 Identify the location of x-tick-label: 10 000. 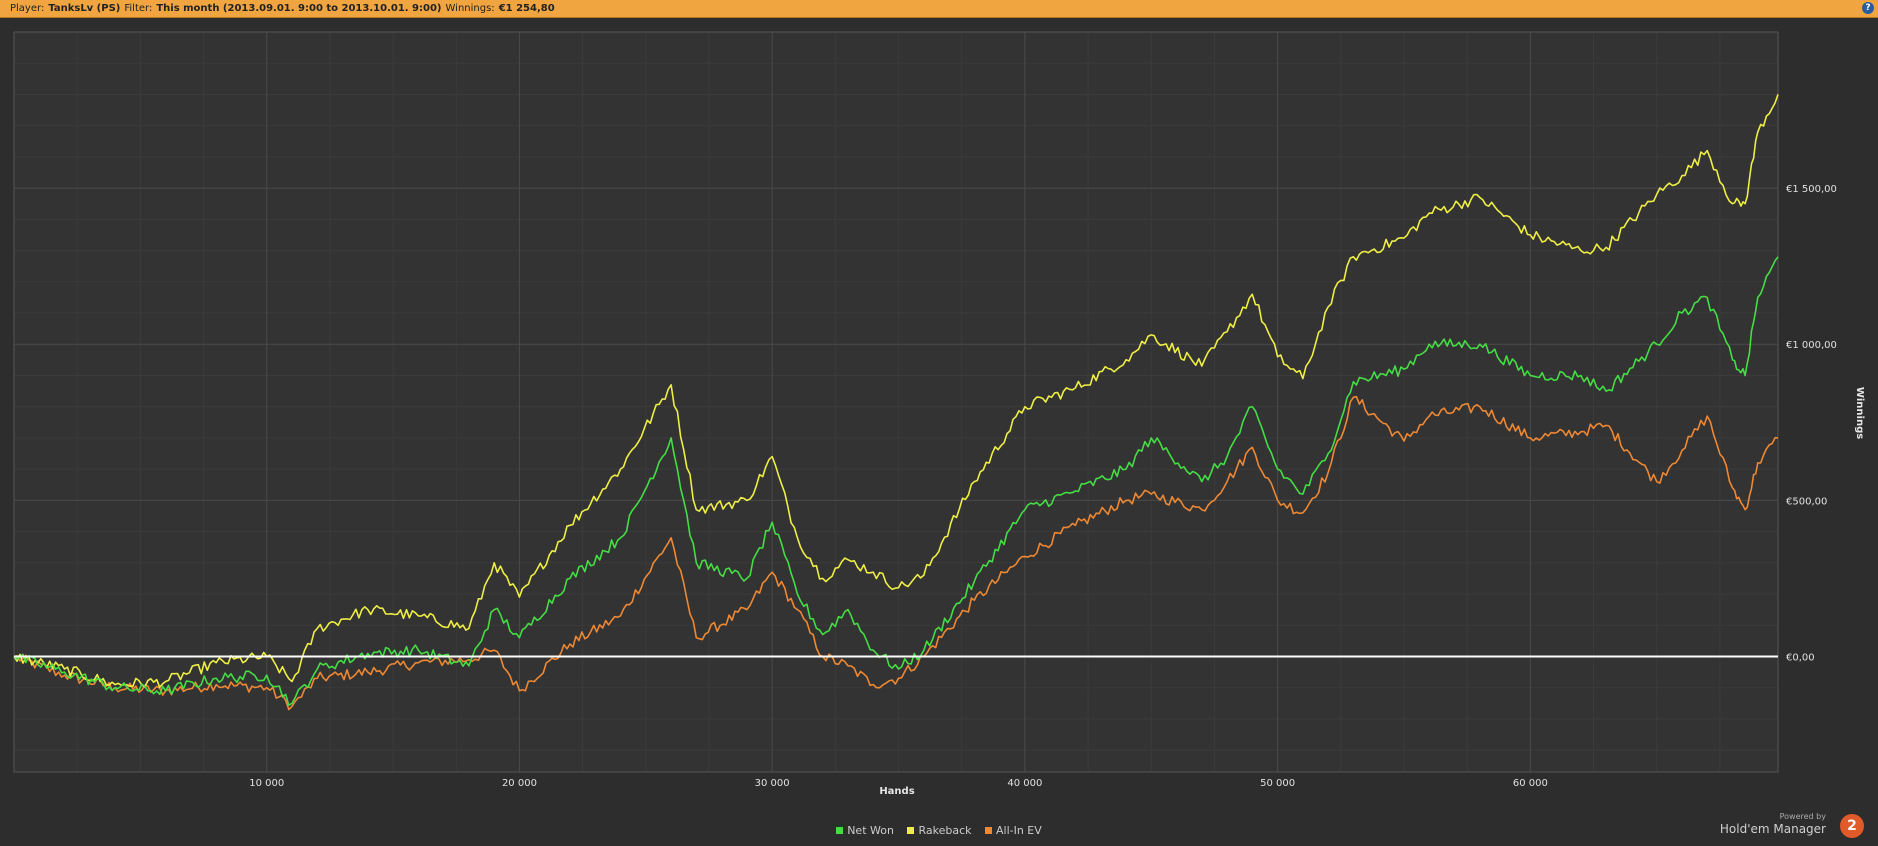
(266, 783).